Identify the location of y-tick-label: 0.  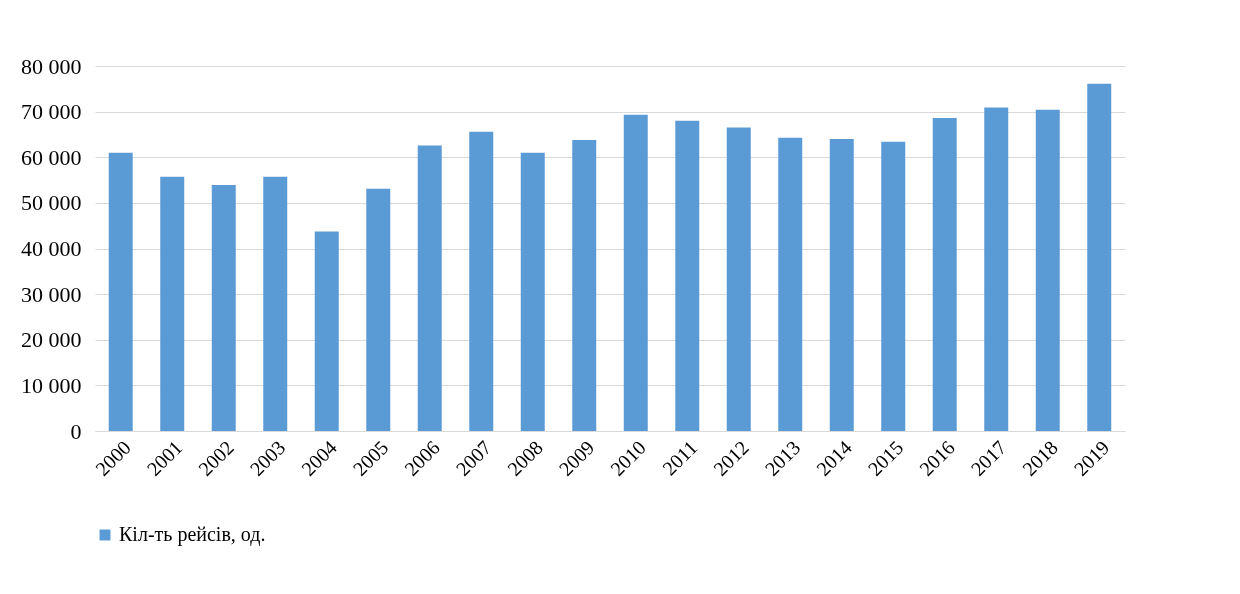
(76, 431).